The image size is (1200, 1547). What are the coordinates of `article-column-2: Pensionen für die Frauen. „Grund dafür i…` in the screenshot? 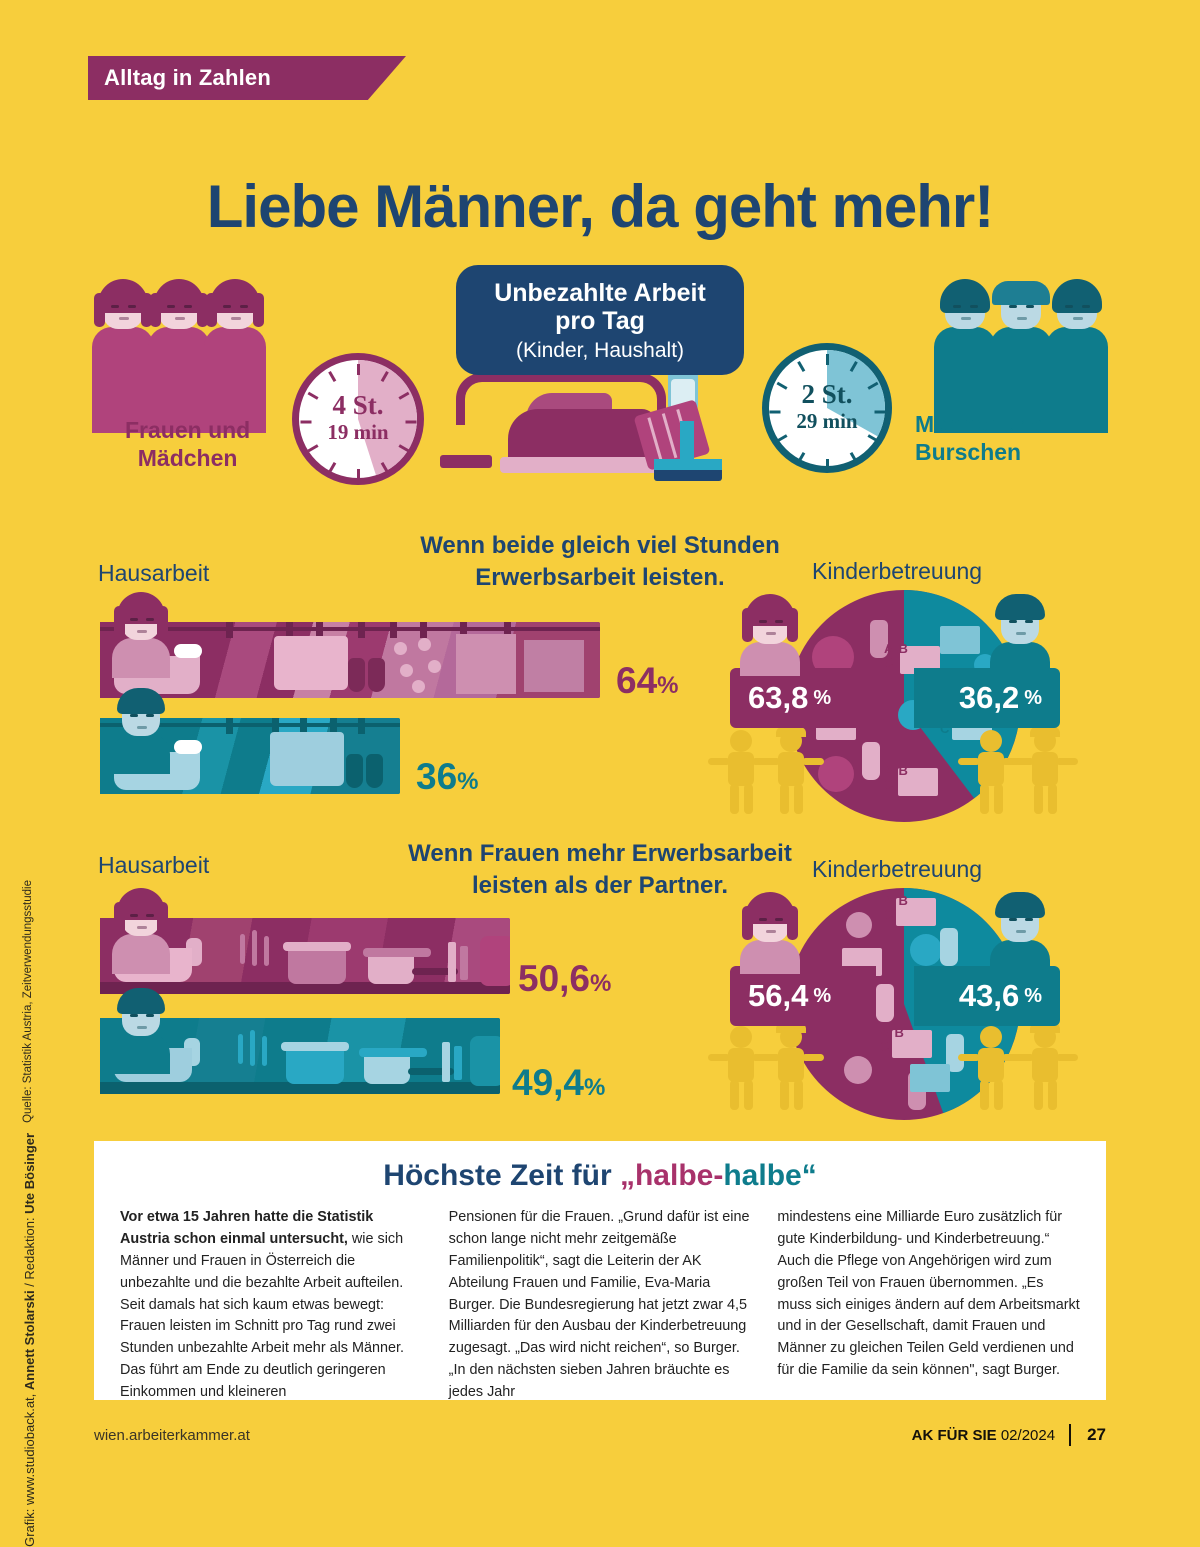 It's located at (599, 1305).